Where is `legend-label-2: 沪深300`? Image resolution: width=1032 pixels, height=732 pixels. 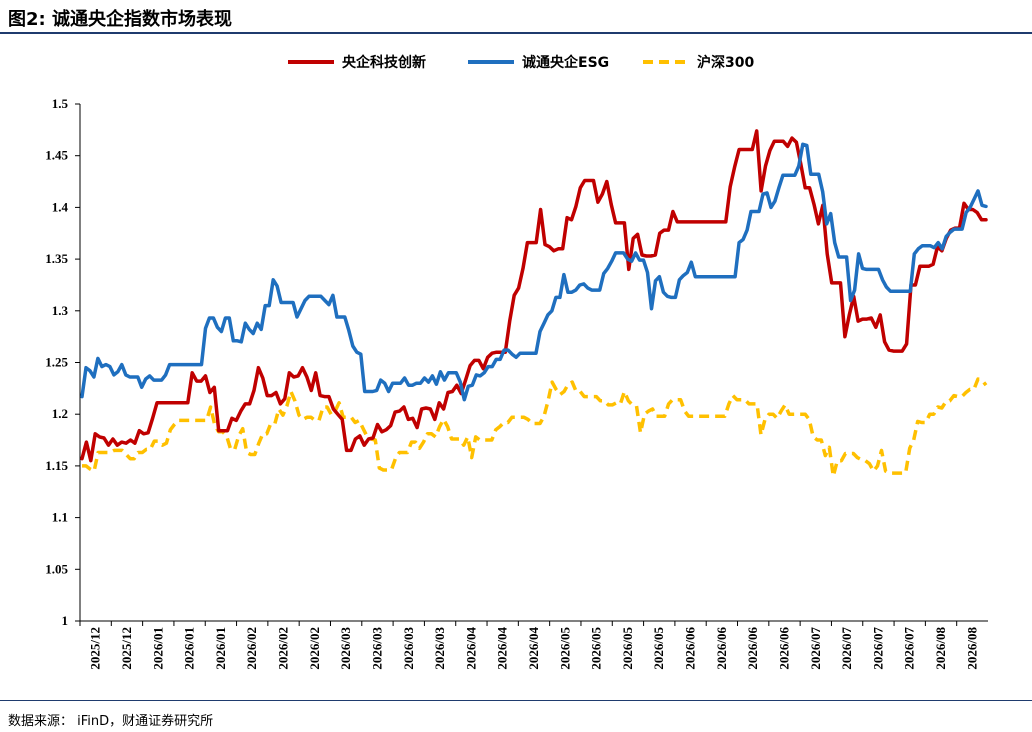
legend-label-2: 沪深300 is located at coordinates (725, 62).